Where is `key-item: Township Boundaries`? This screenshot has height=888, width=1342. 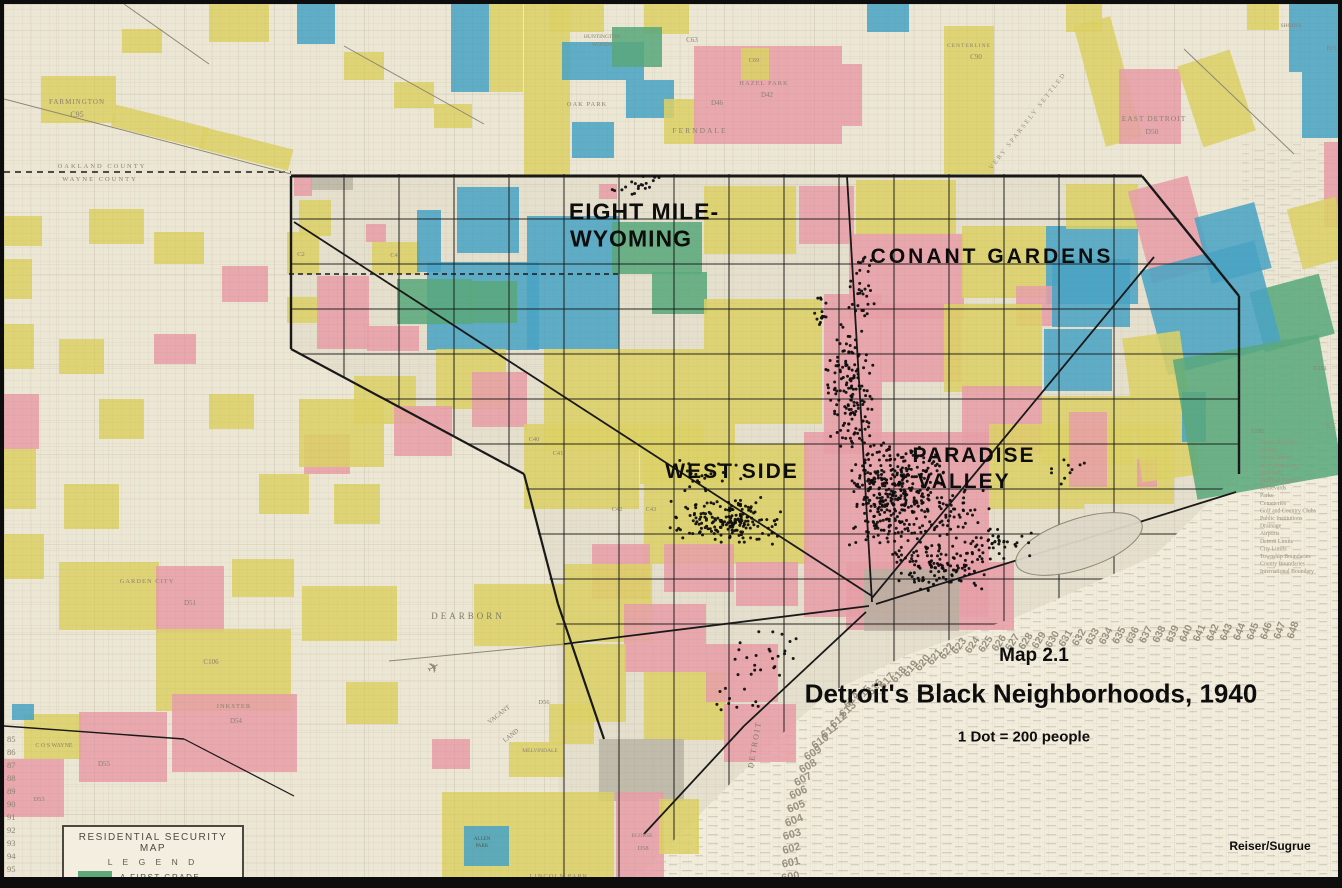
key-item: Township Boundaries is located at coordinates (1285, 557).